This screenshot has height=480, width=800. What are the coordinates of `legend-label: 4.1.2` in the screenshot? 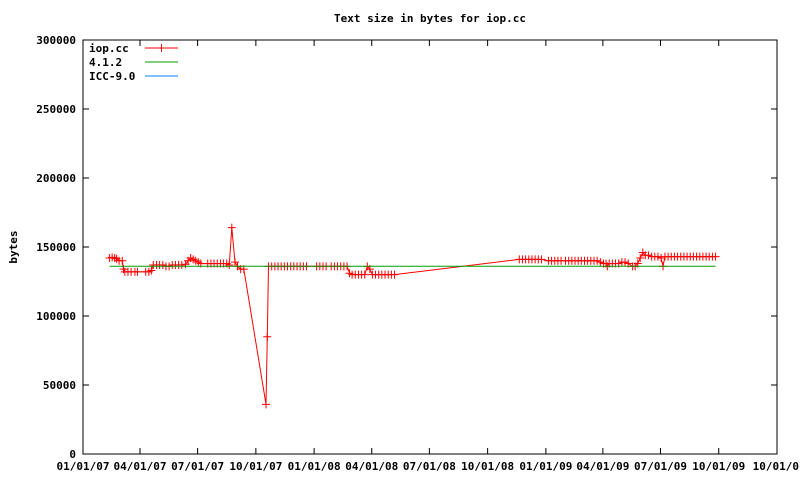 It's located at (105, 62).